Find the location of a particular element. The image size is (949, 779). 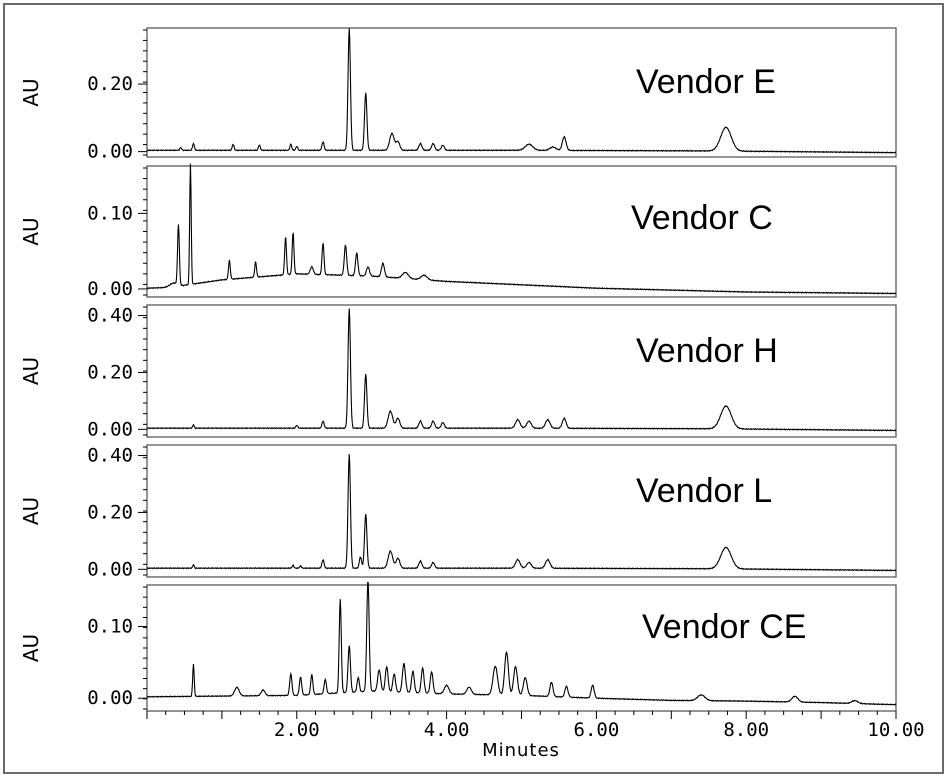

vendor-label: Vendor CE is located at coordinates (724, 627).